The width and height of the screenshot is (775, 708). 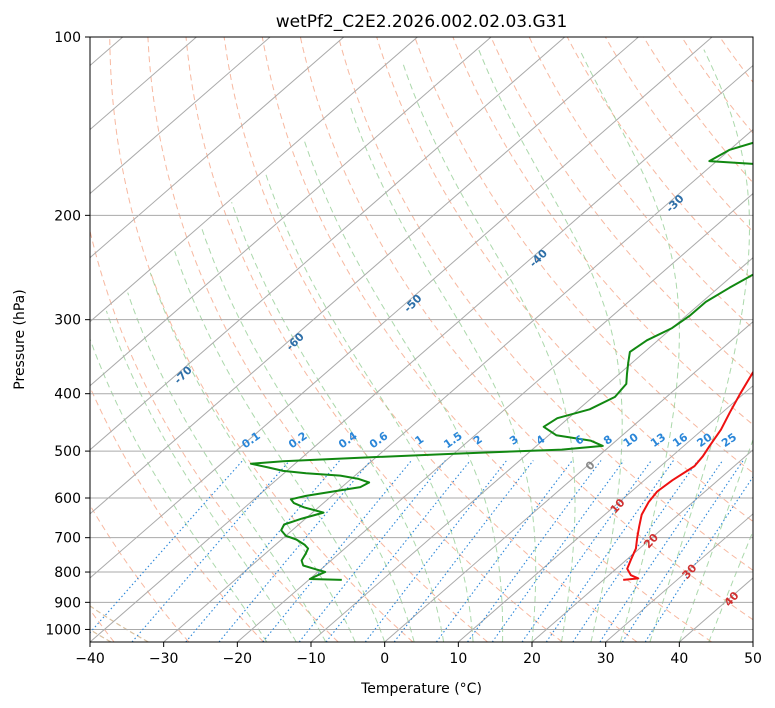 What do you see at coordinates (311, 659) in the screenshot?
I see `x-tick-label: −10` at bounding box center [311, 659].